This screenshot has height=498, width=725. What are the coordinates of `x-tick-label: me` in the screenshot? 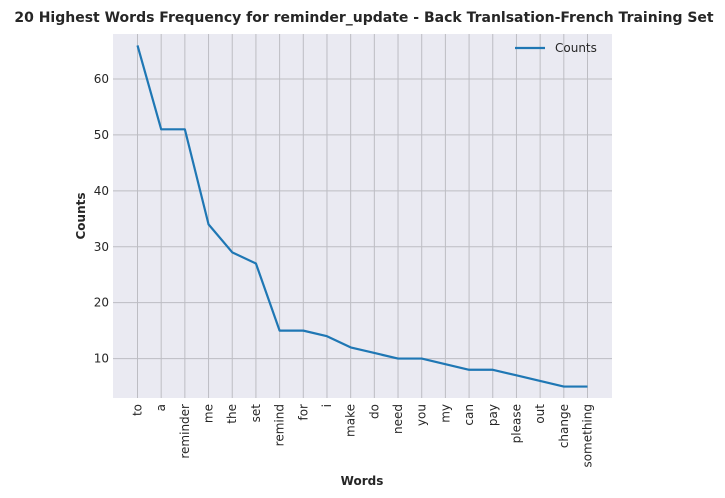 It's located at (209, 413).